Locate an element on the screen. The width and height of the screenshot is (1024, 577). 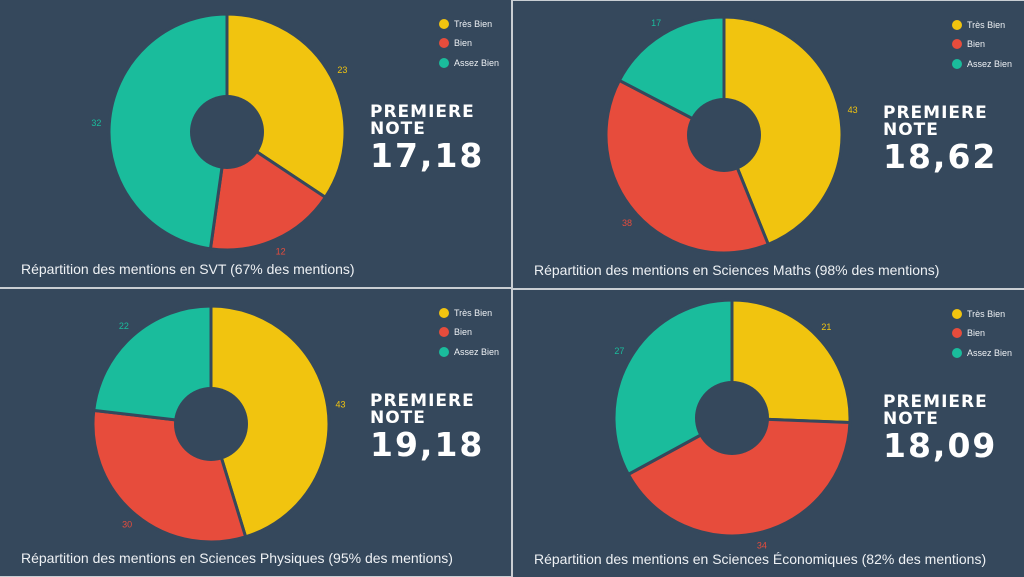
donut-chart: 43 30 22 is located at coordinates (218, 424).